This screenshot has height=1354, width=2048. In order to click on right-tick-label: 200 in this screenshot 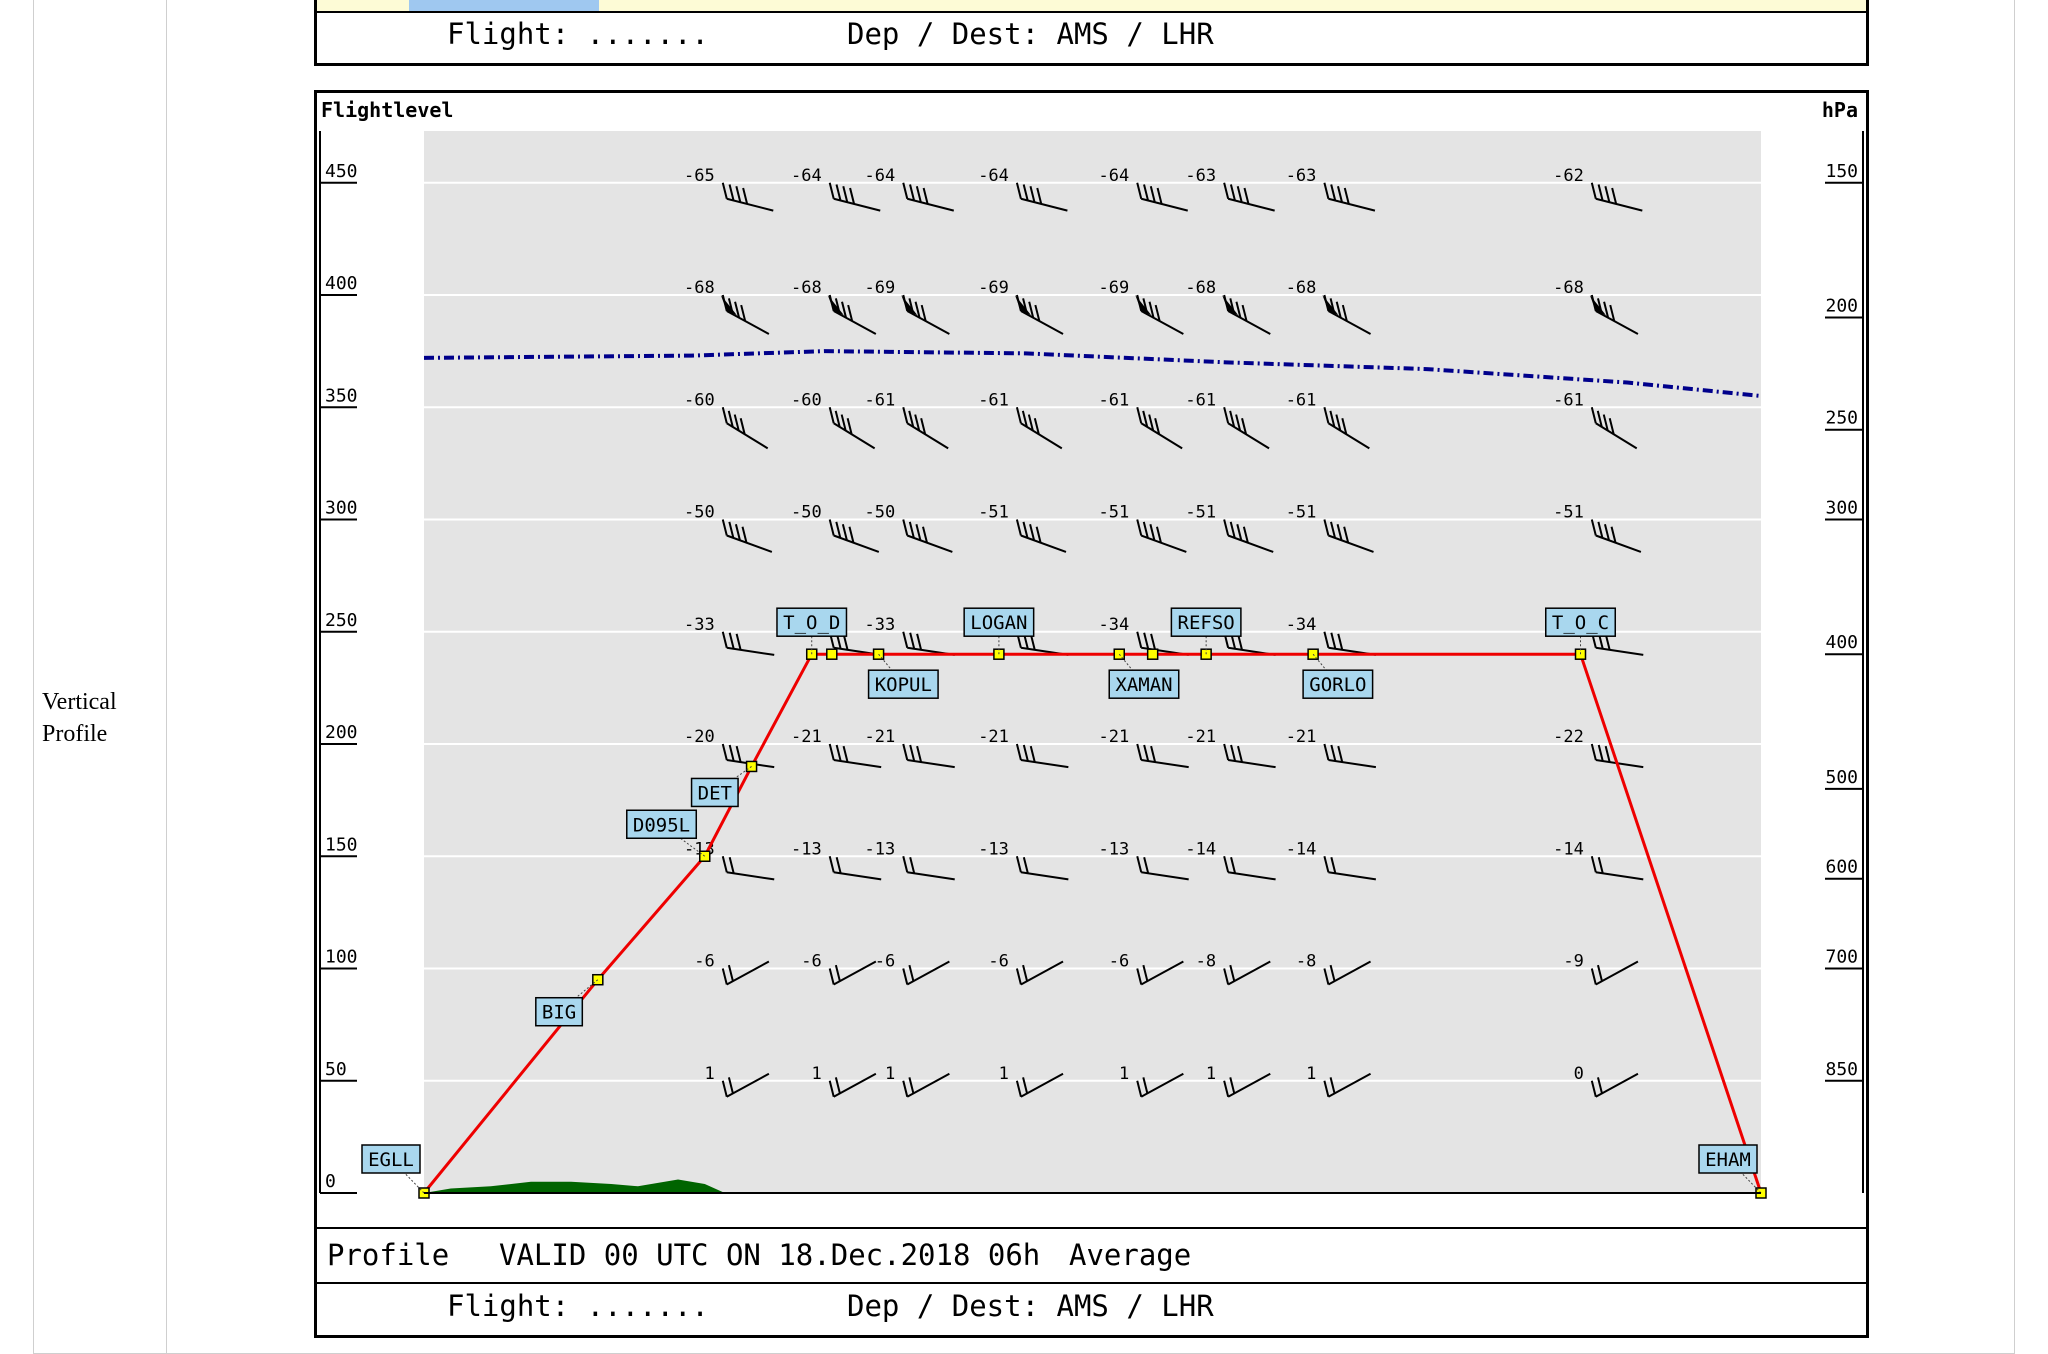, I will do `click(1841, 305)`.